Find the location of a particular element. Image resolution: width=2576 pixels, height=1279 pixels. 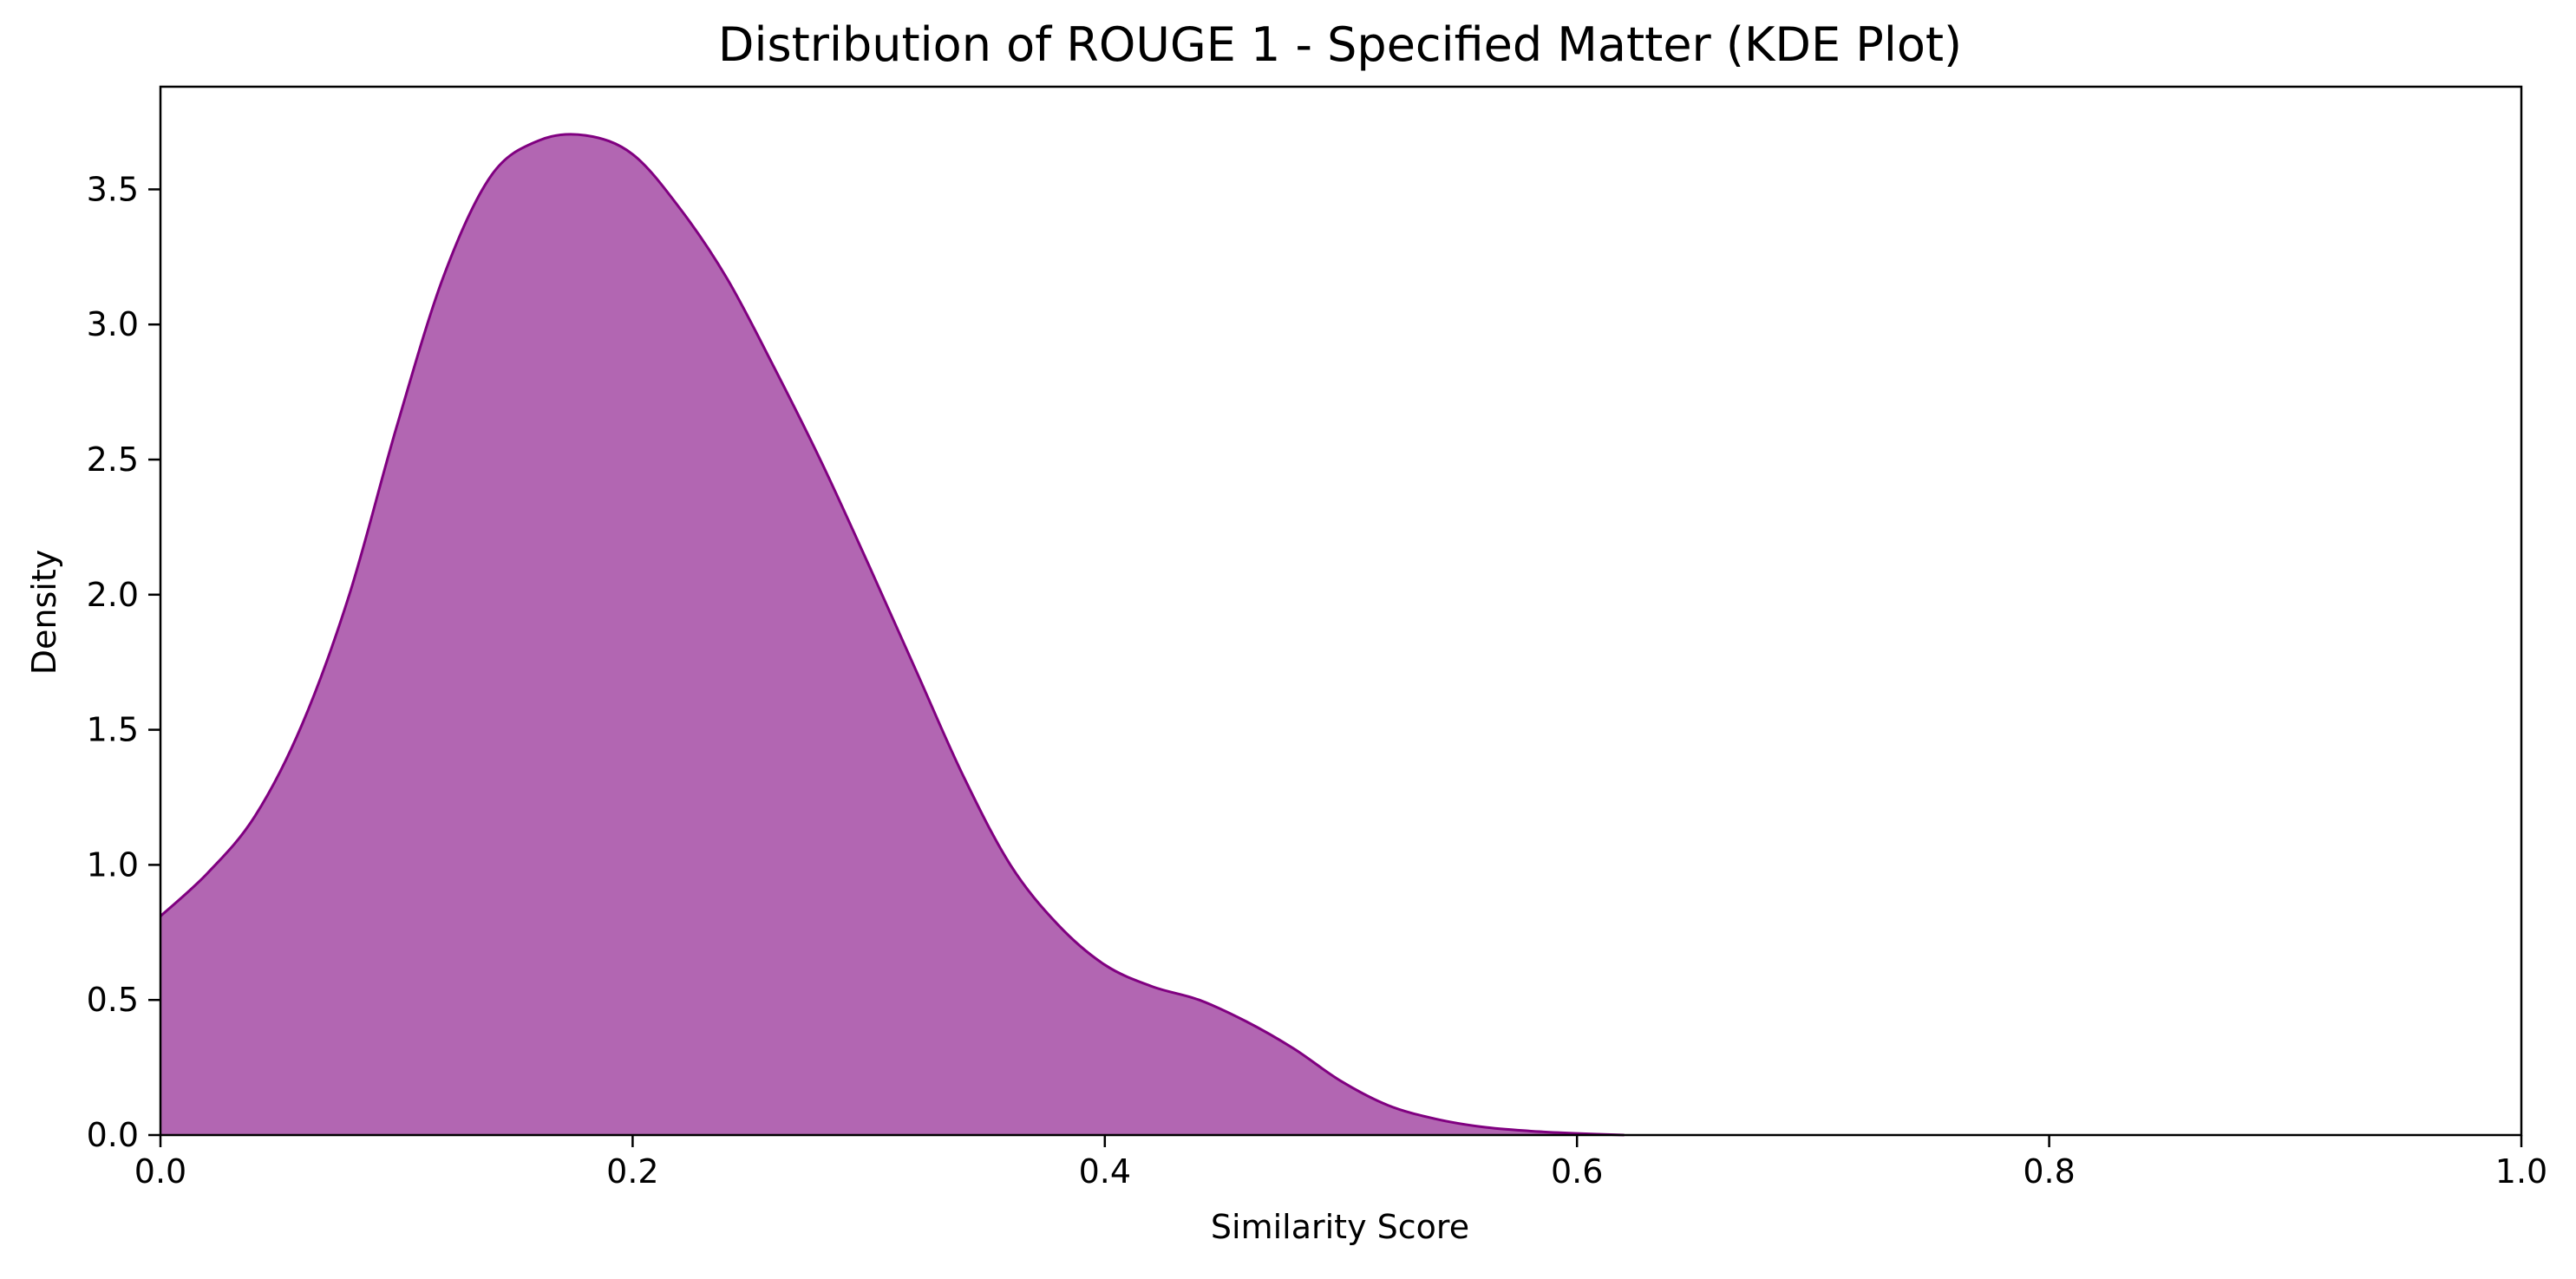

y-tick-label: 1.0 is located at coordinates (113, 864).